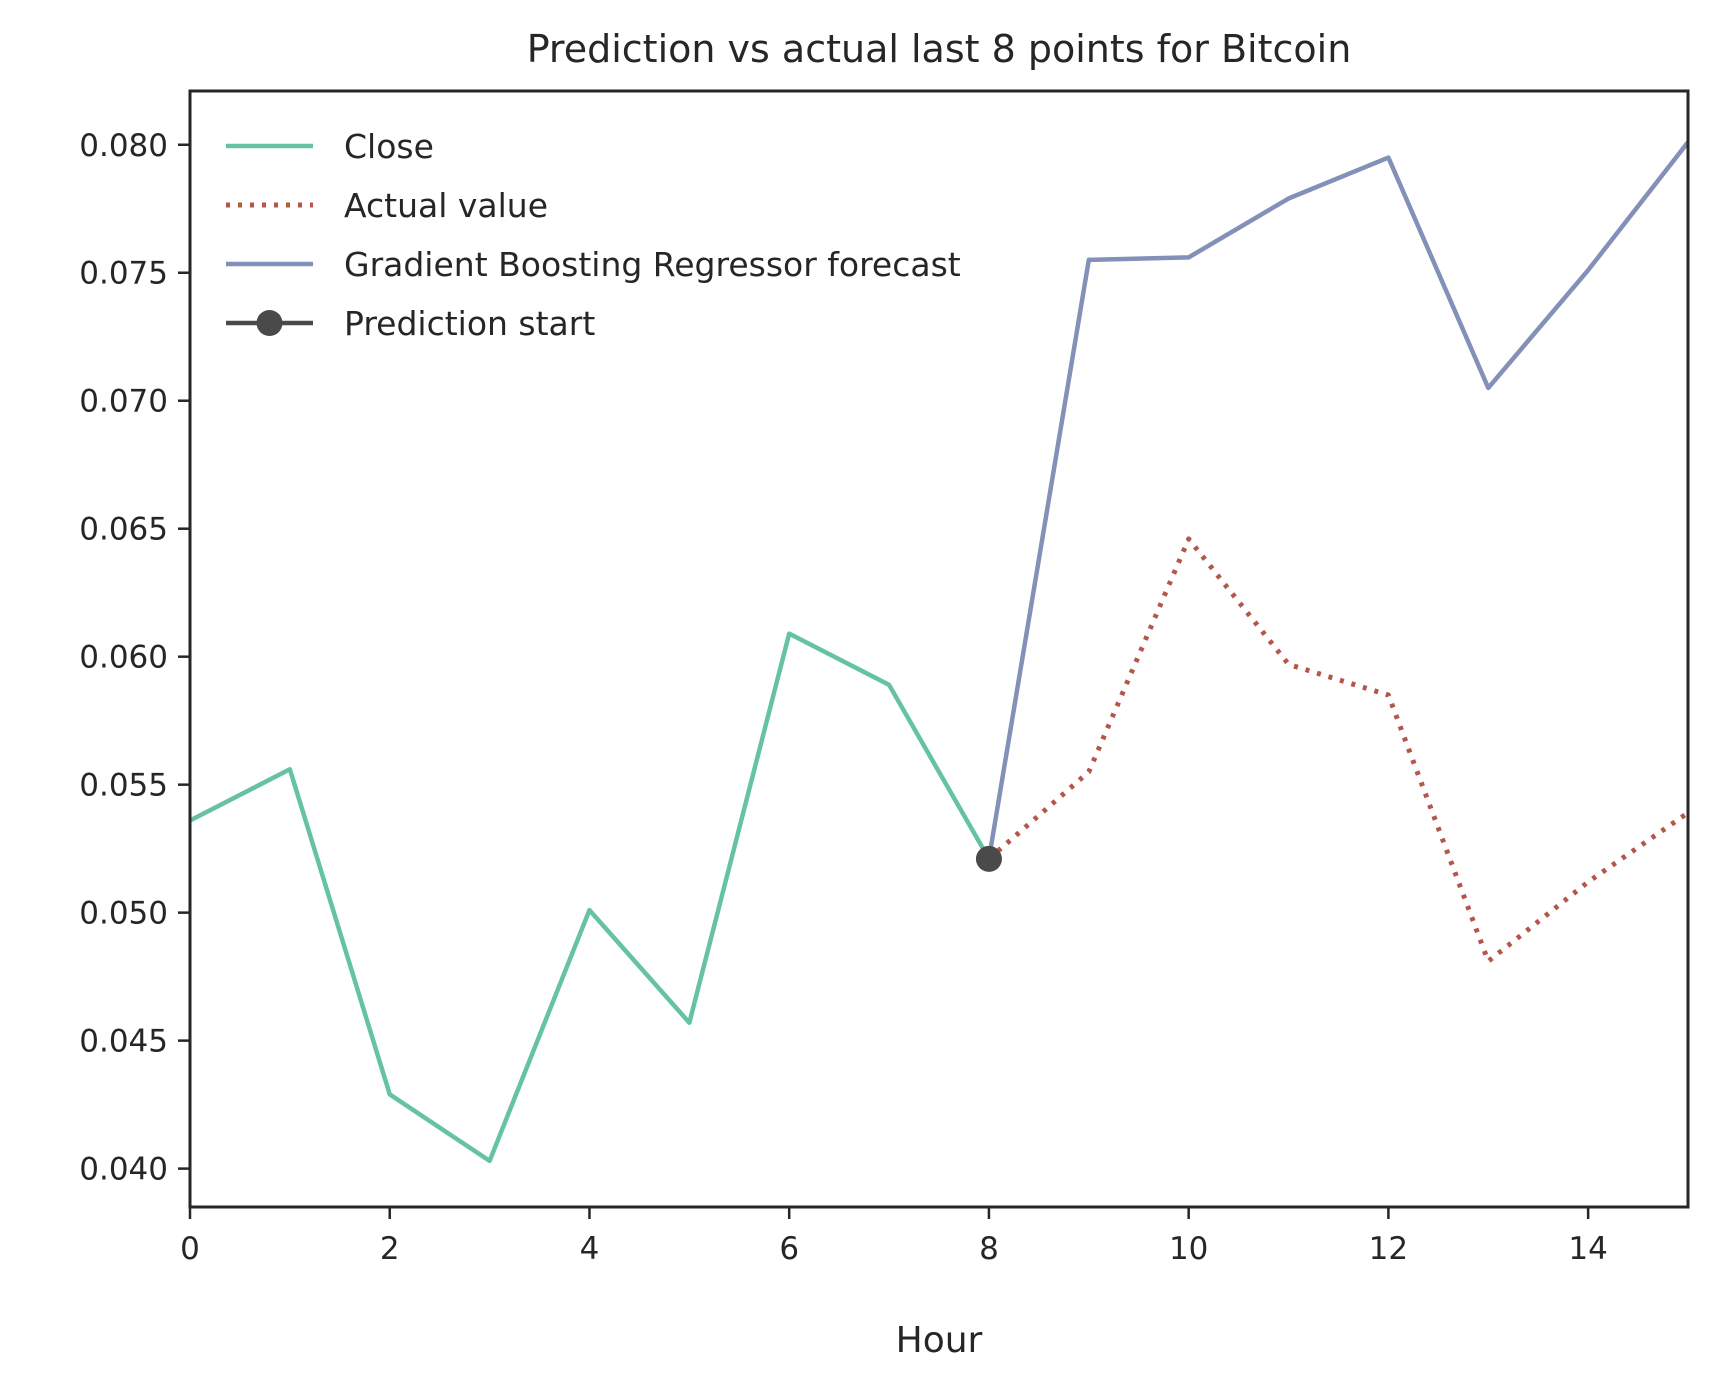  What do you see at coordinates (123, 914) in the screenshot?
I see `y-tick-label: 0.050` at bounding box center [123, 914].